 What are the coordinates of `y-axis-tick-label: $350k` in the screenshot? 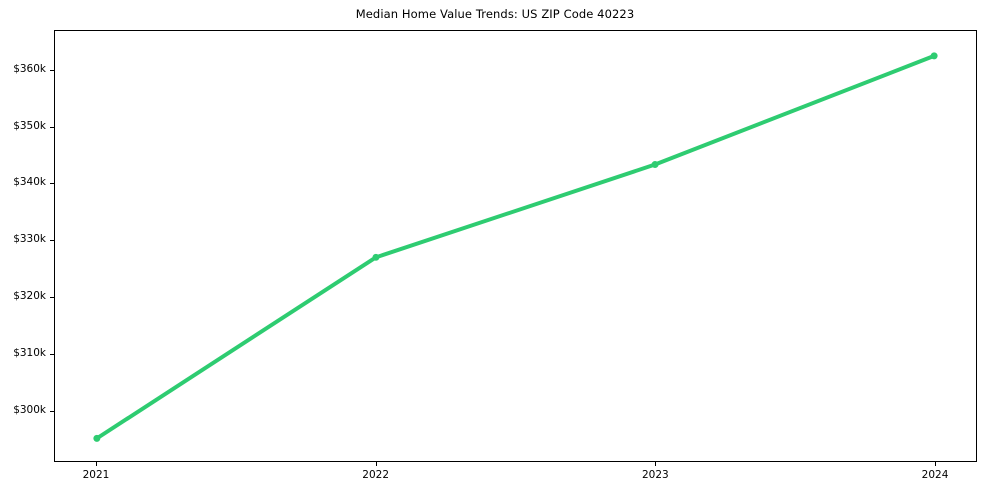 It's located at (29, 125).